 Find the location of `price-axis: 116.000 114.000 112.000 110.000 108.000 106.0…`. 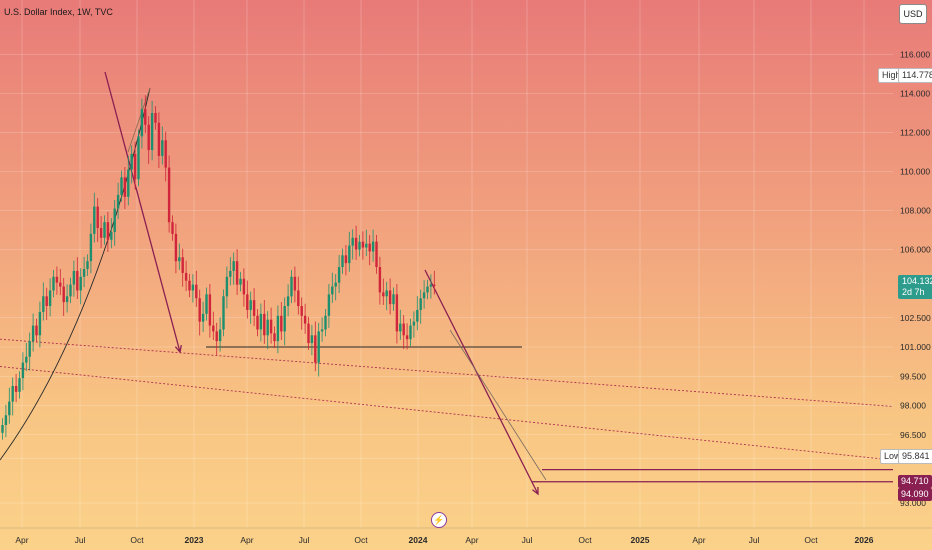

price-axis: 116.000 114.000 112.000 110.000 108.000 106.0… is located at coordinates (915, 279).